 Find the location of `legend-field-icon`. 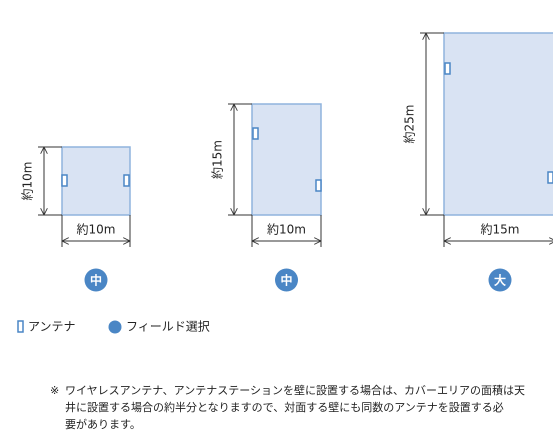

legend-field-icon is located at coordinates (115, 327).